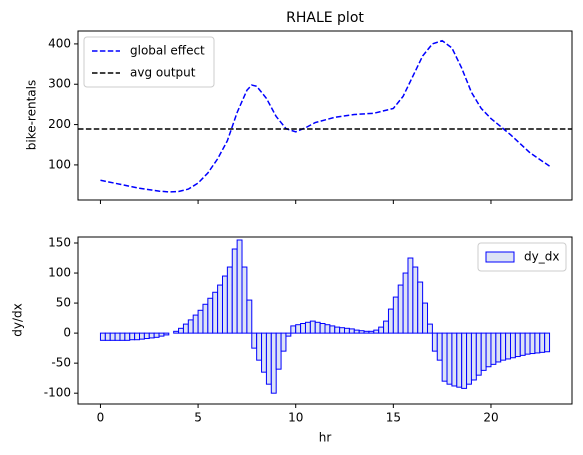  Describe the element at coordinates (393, 418) in the screenshot. I see `x-tick-label: 15` at that location.